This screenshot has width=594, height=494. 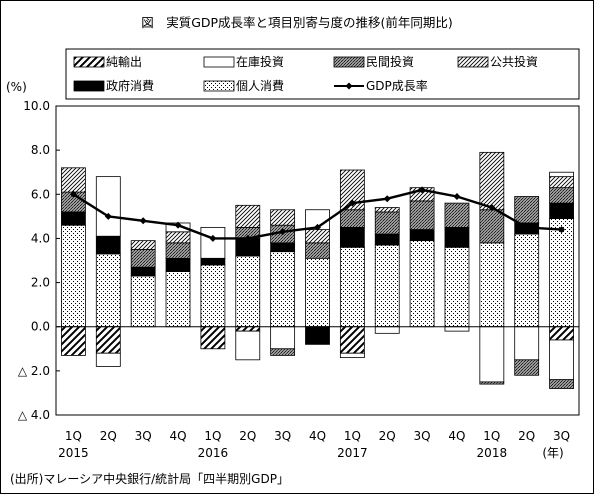 What do you see at coordinates (492, 453) in the screenshot?
I see `x-year-label: 2018` at bounding box center [492, 453].